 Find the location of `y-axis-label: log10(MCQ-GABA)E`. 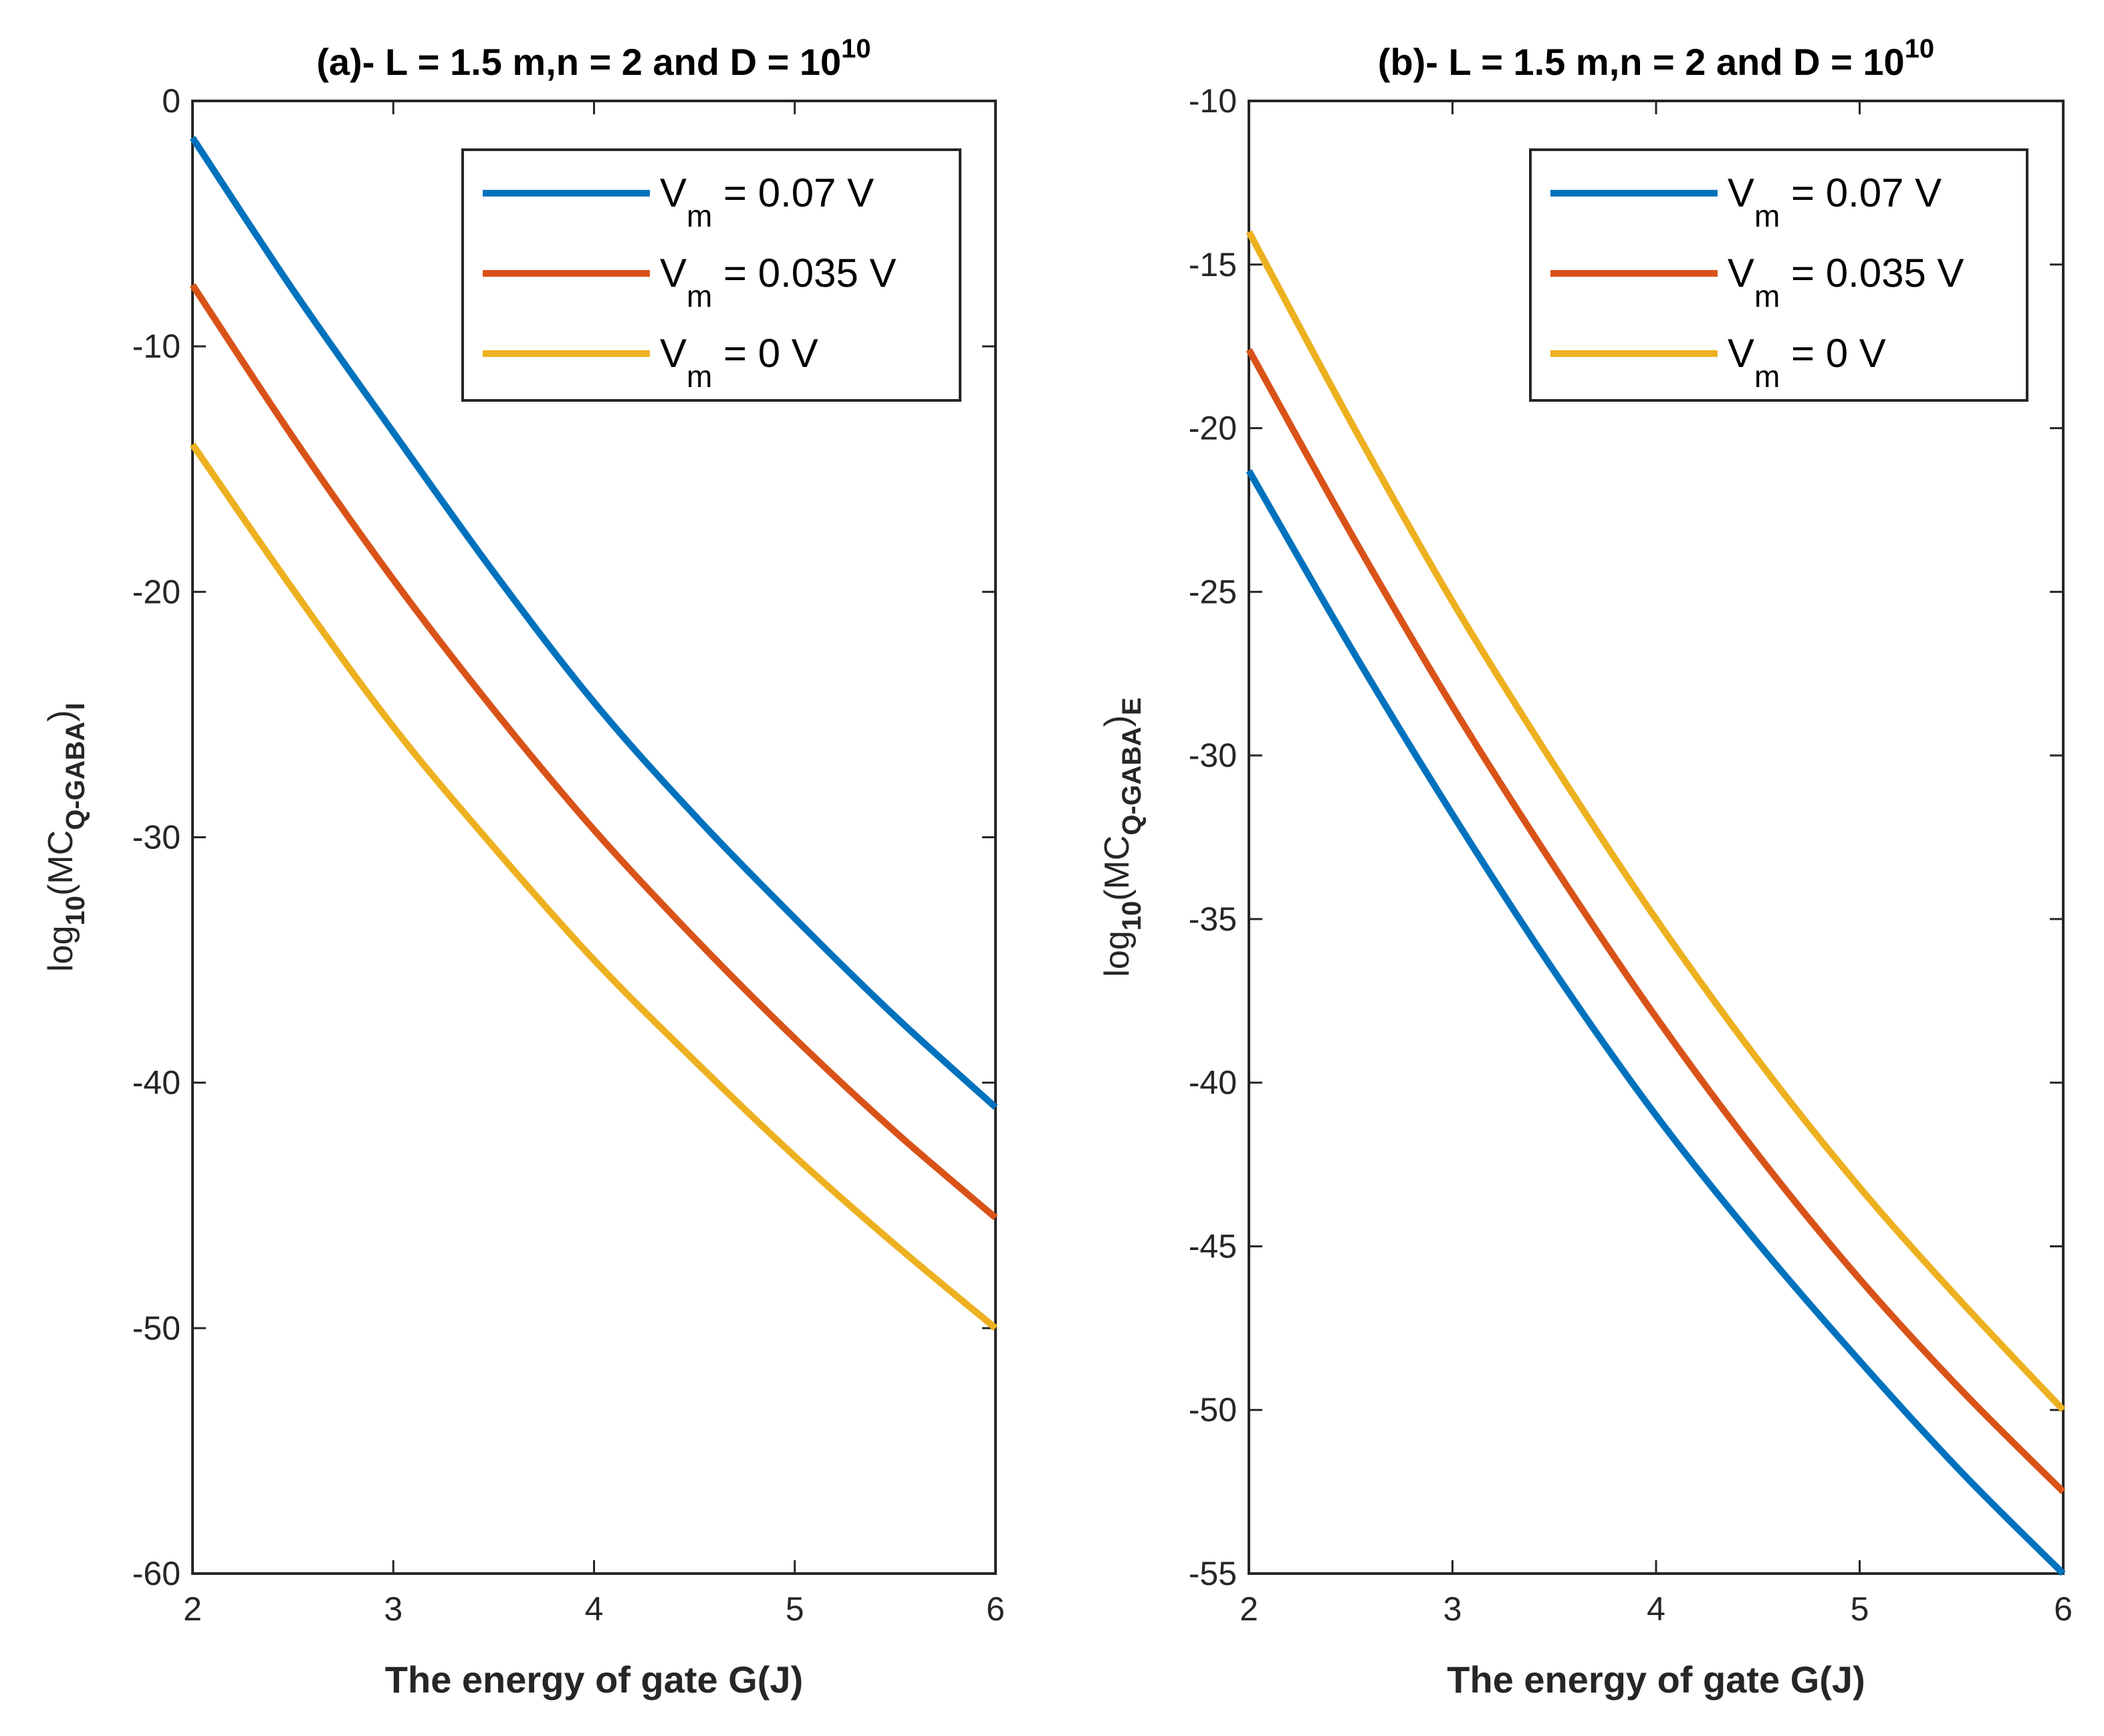

y-axis-label: log10(MCQ-GABA)E is located at coordinates (1122, 837).